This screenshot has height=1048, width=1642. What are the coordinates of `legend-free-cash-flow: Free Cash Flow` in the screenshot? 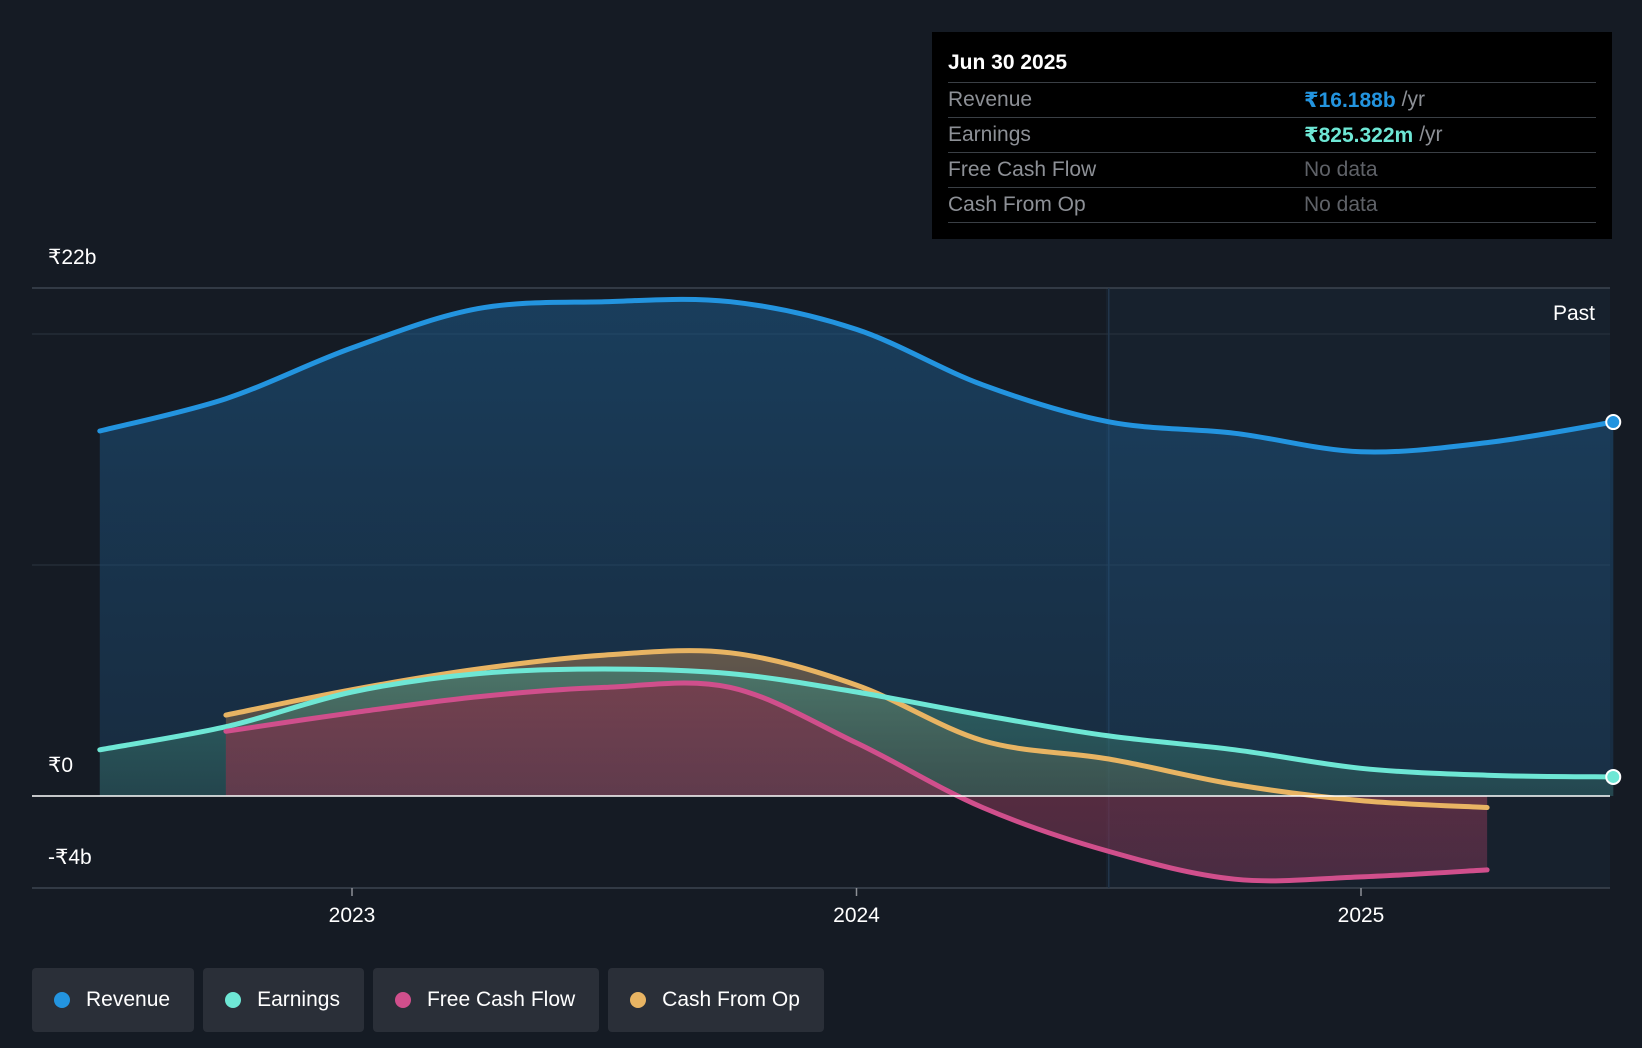 It's located at (486, 1000).